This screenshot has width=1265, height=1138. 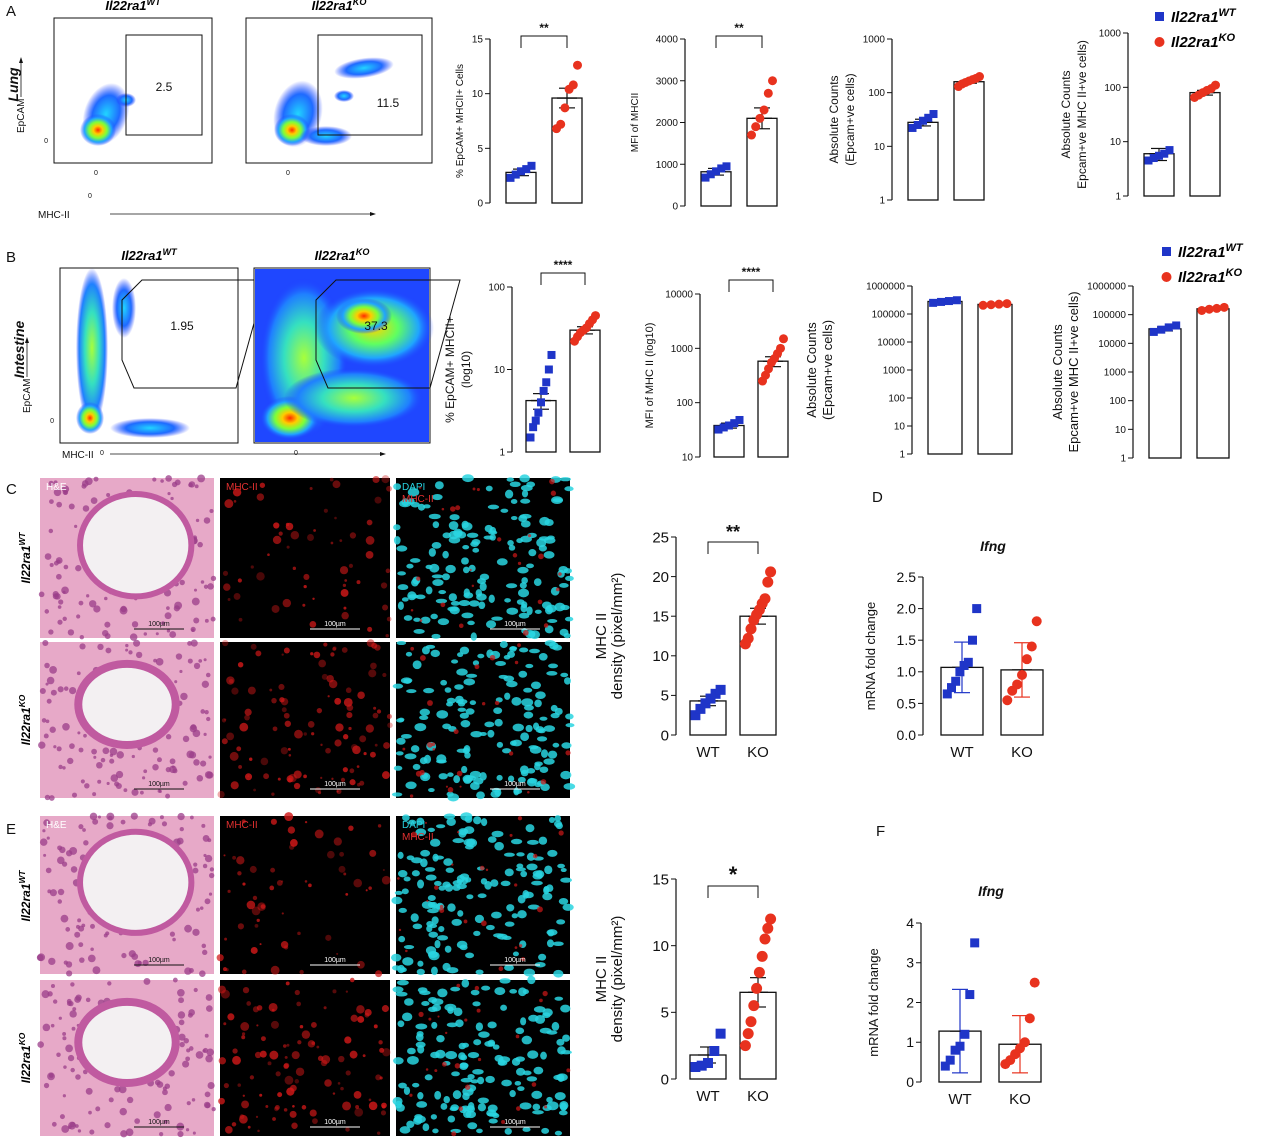 I want to click on x-axis-arrowhead, so click(x=373, y=214).